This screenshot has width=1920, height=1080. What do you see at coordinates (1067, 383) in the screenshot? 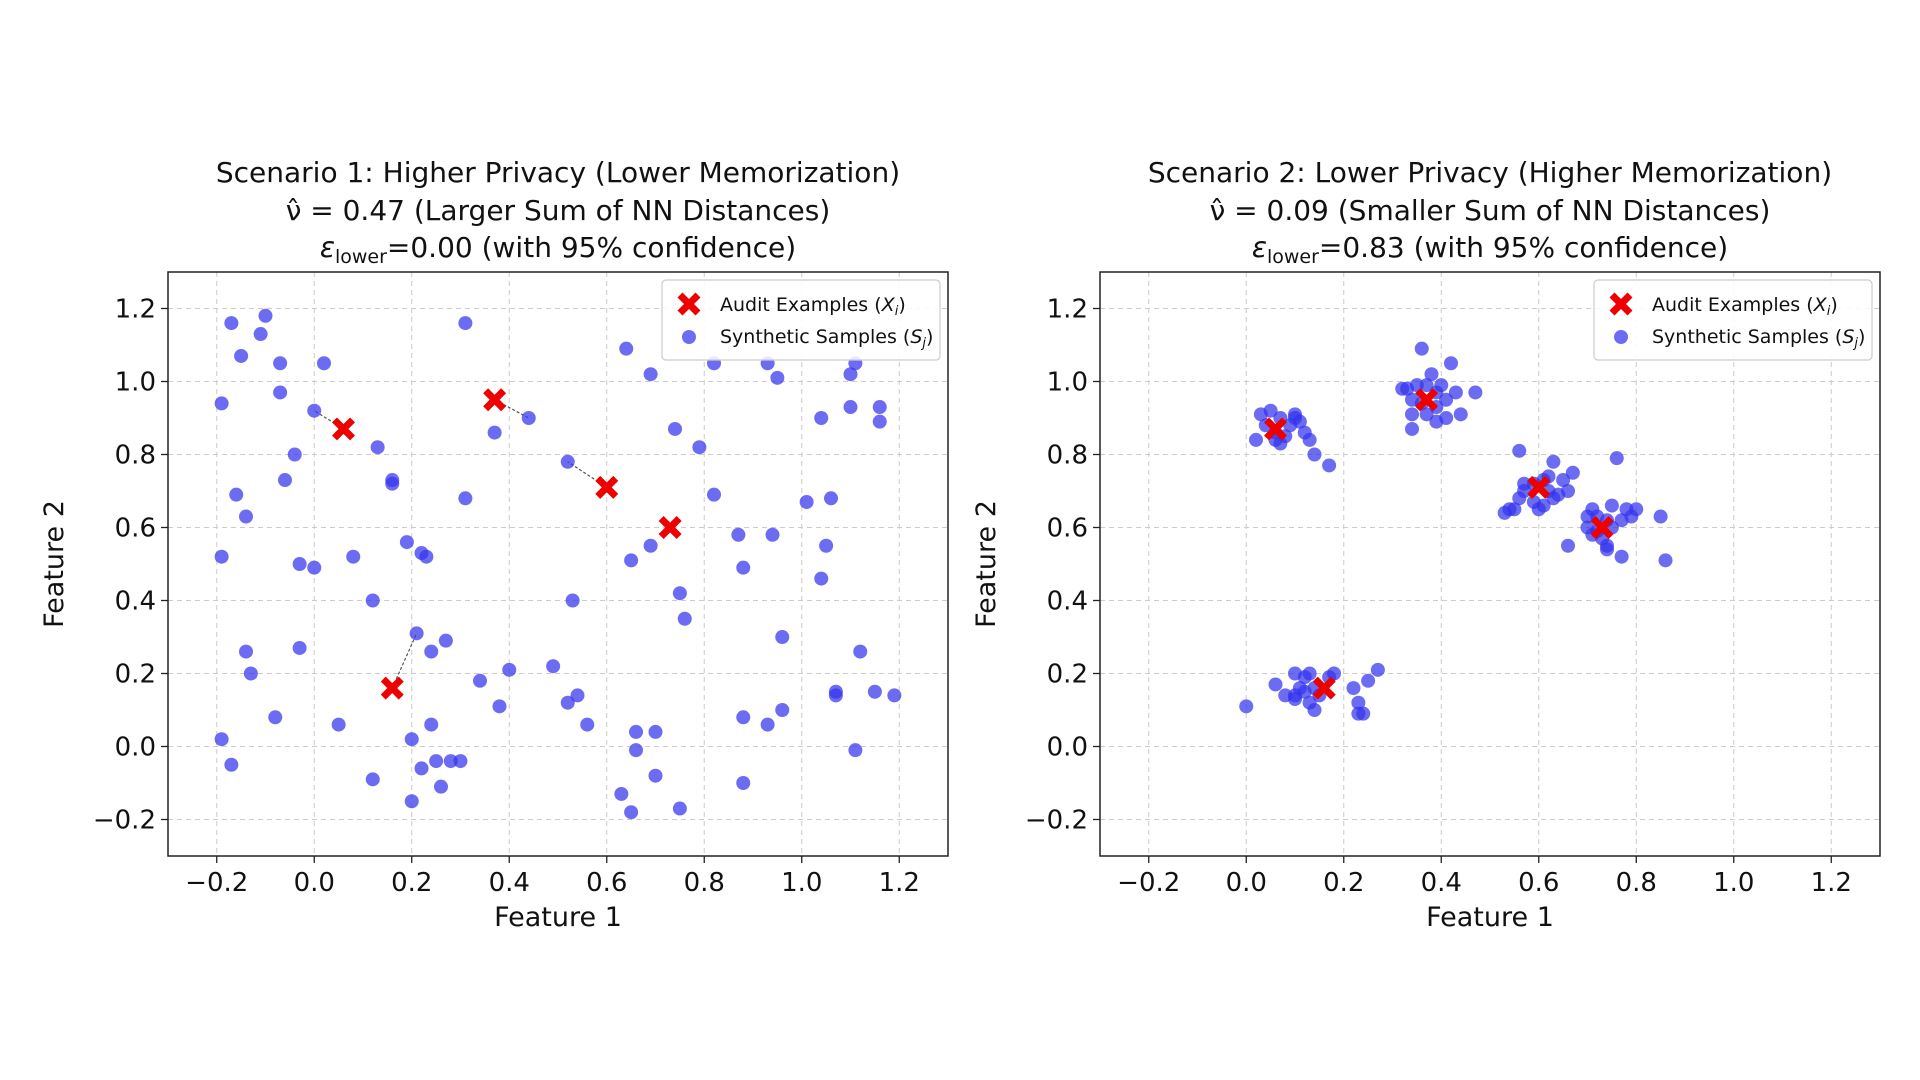
I see `y-tick-label: 1.0` at bounding box center [1067, 383].